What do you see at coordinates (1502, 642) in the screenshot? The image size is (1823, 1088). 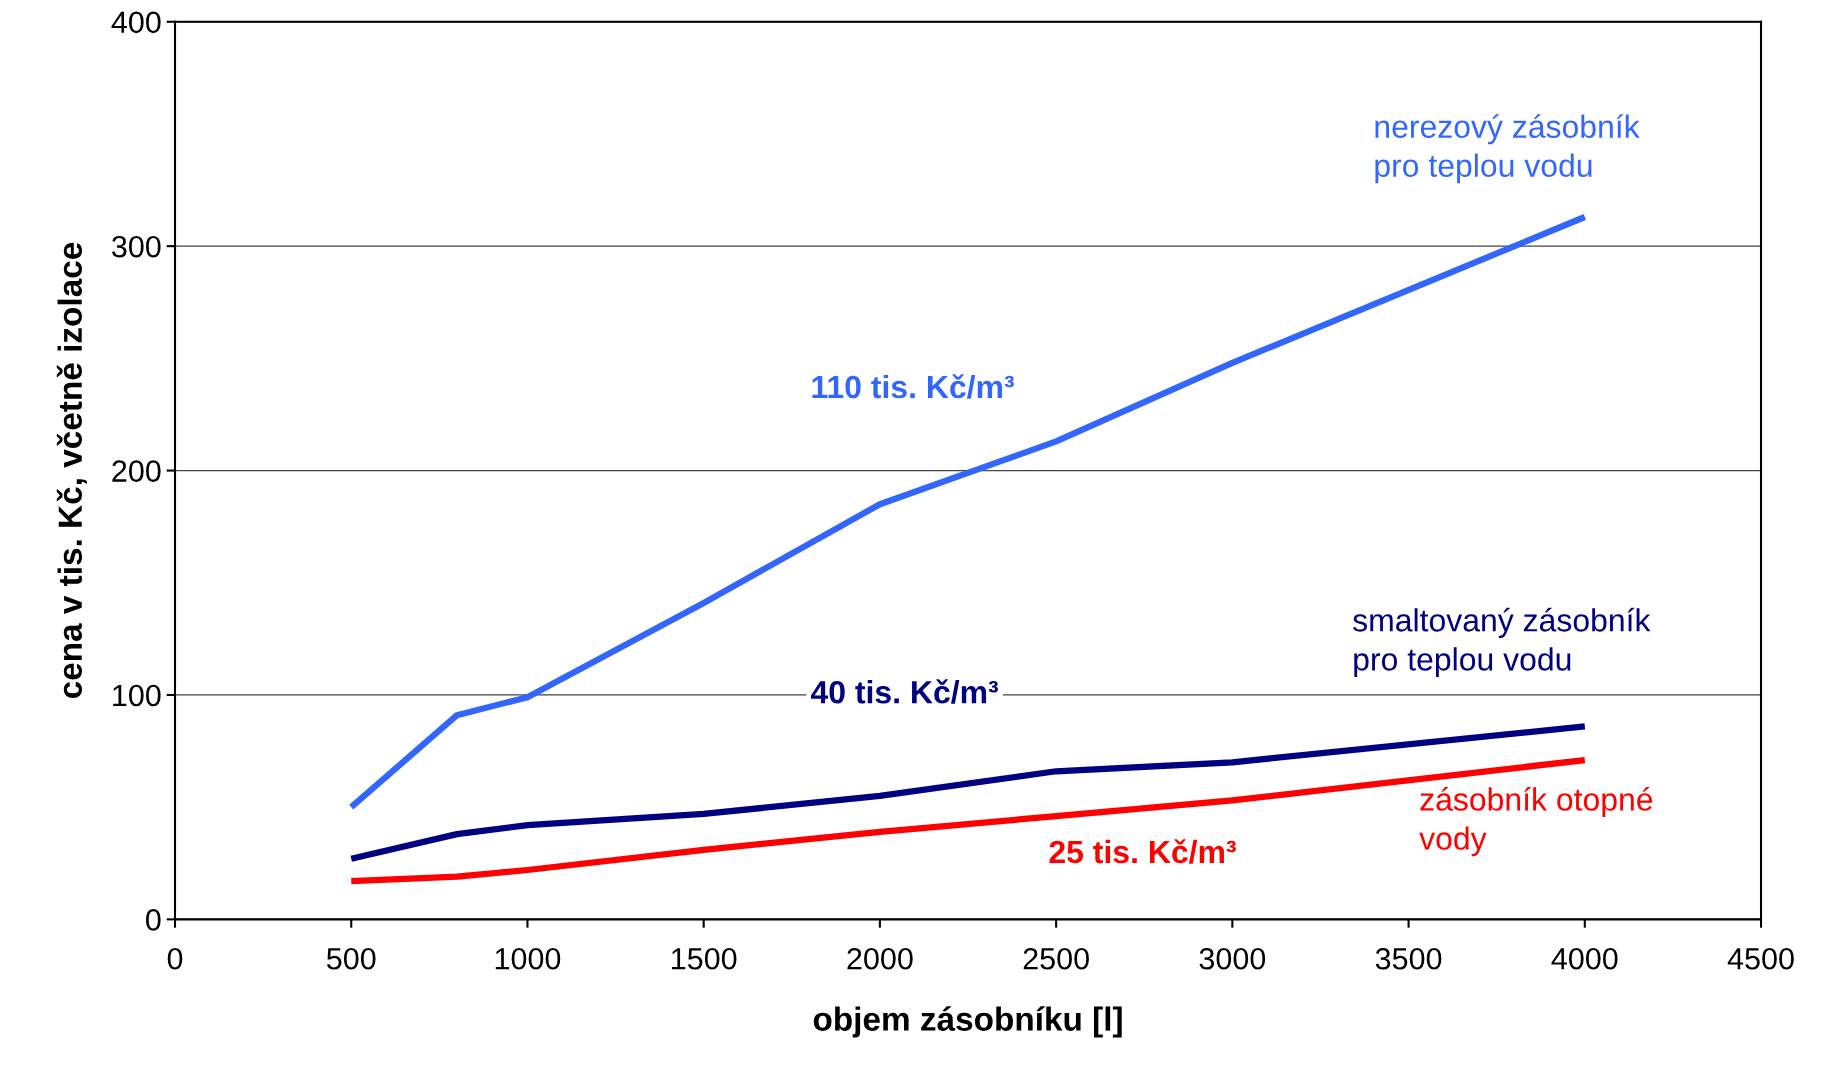 I see `text: smaltovaný zásobník pro teplou vodu` at bounding box center [1502, 642].